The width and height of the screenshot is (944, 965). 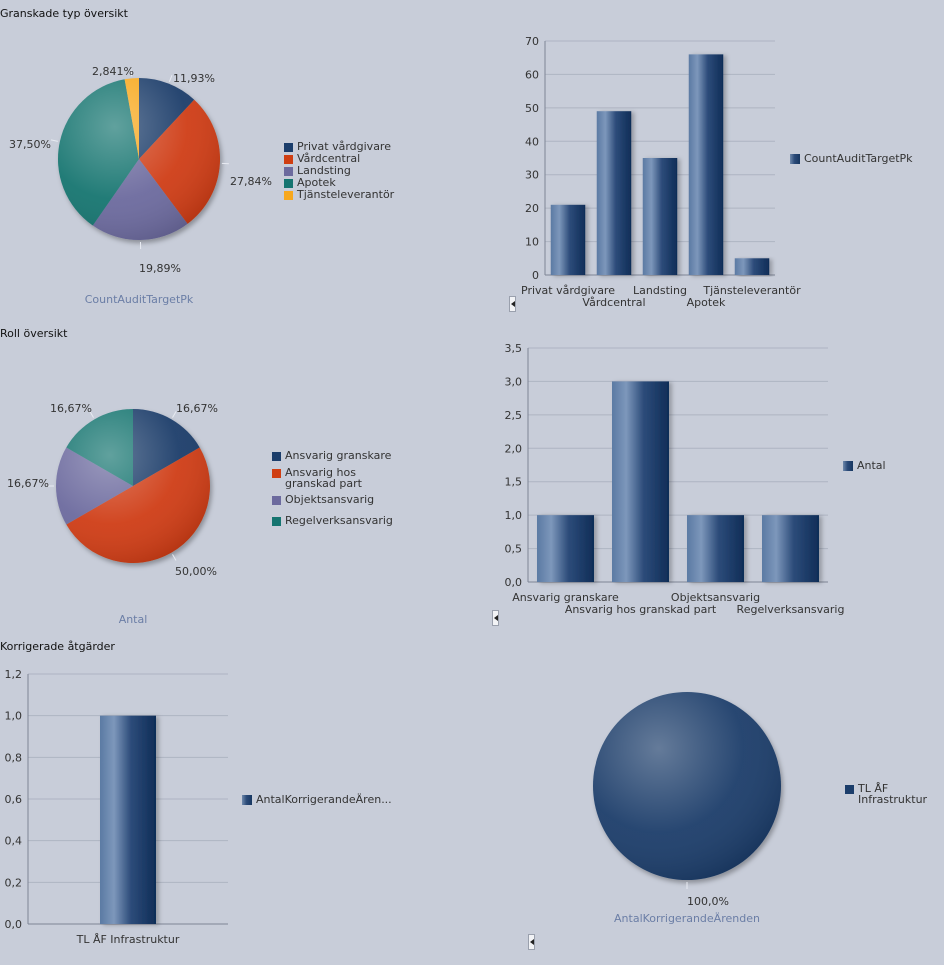 I want to click on legend-item: Ansvarig hos granskad part, so click(x=332, y=478).